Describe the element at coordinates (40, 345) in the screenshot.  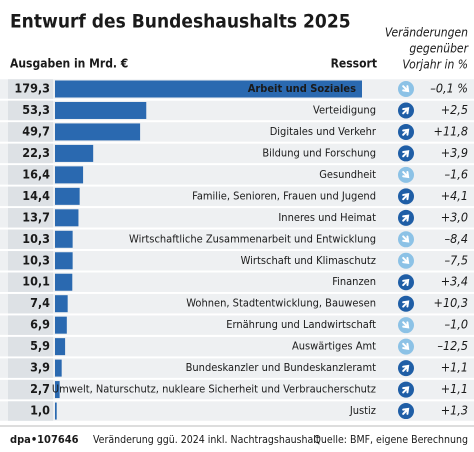
I see `value-label: 5,9` at that location.